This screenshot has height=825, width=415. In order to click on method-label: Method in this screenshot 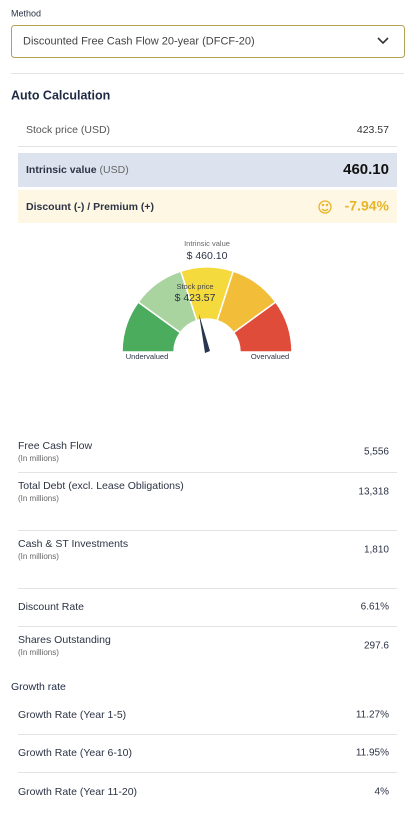, I will do `click(26, 13)`.